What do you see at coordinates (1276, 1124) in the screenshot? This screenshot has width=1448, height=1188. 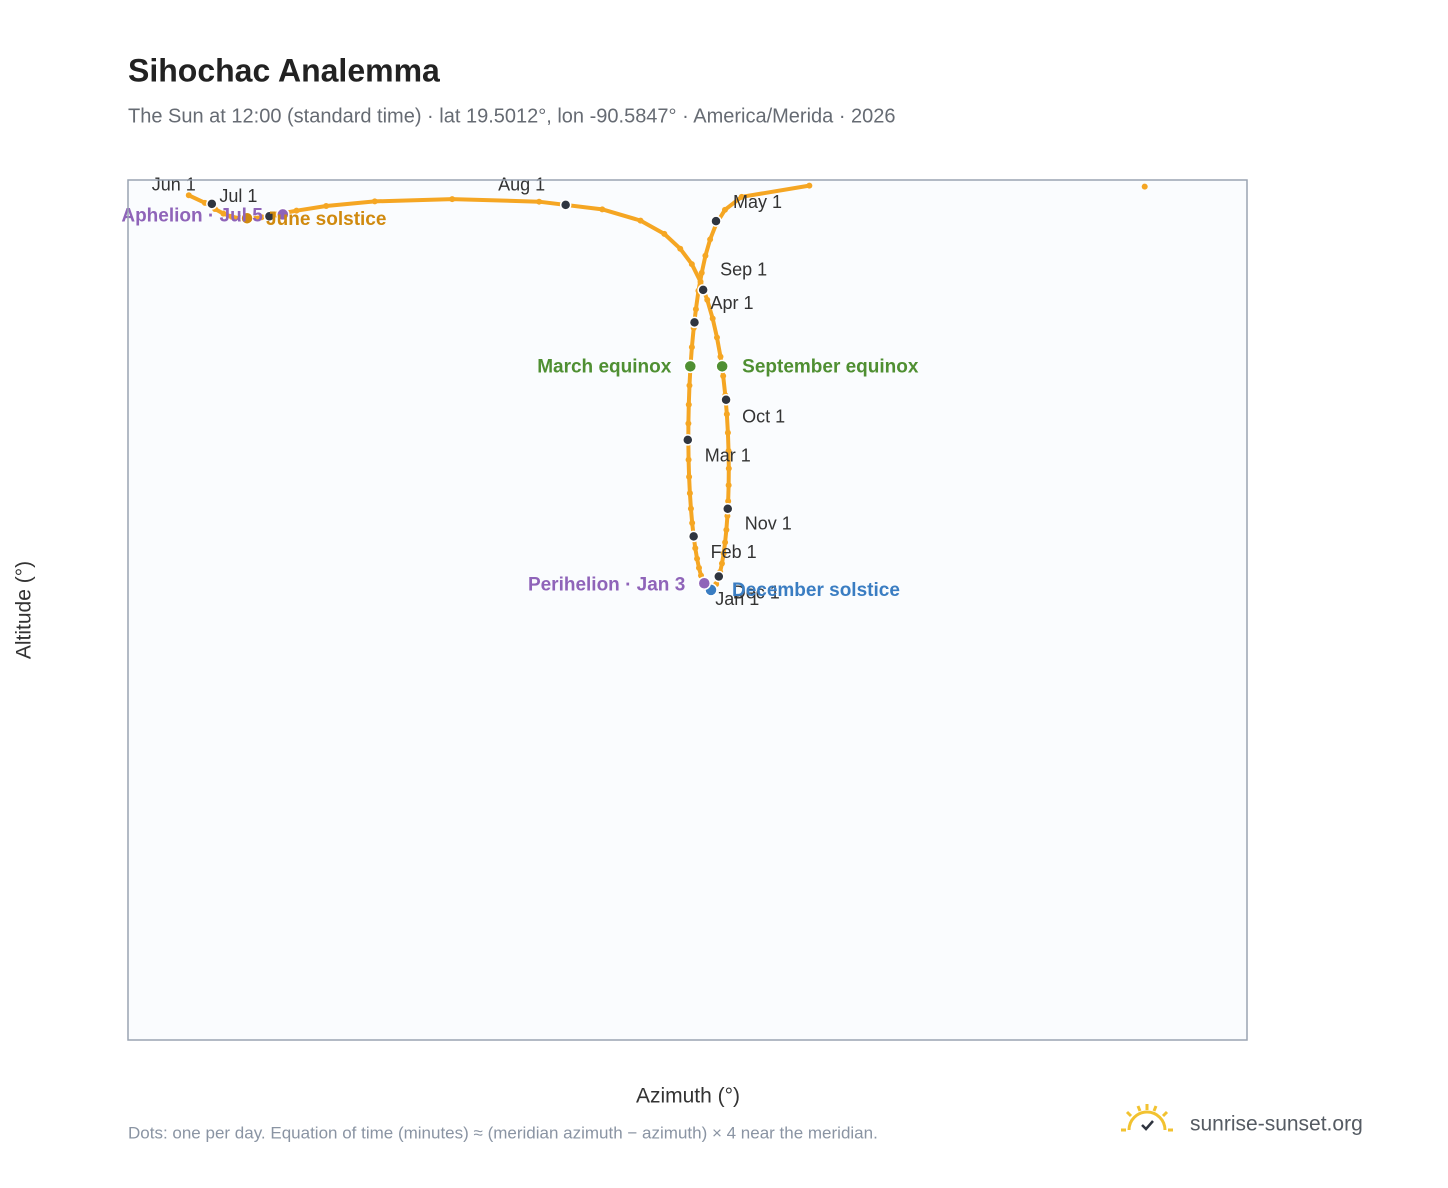 I see `brand-name: sunrise-sunset.org` at bounding box center [1276, 1124].